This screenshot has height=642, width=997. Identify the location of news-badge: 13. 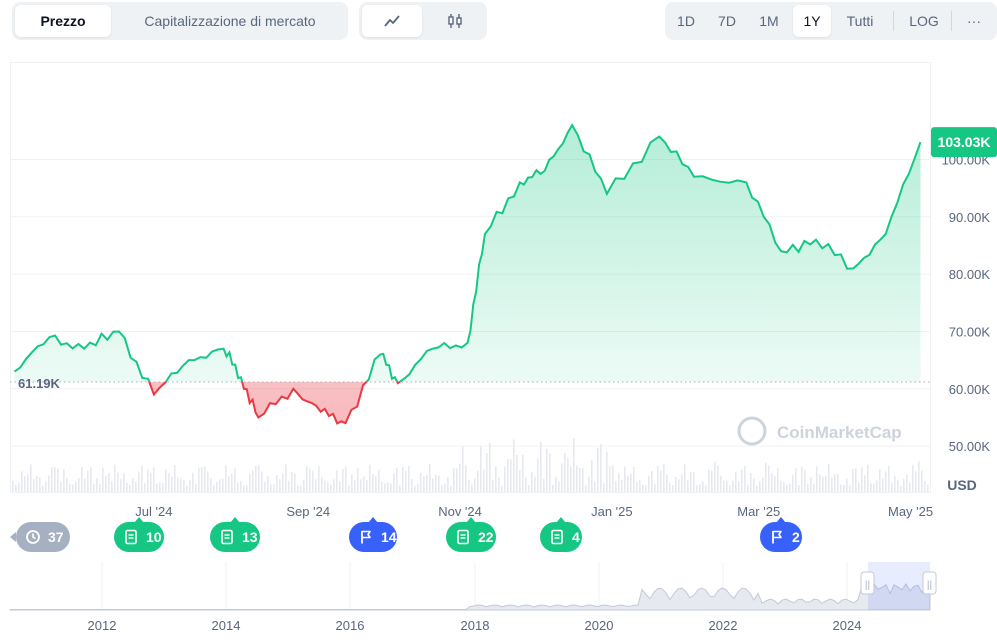
(235, 534).